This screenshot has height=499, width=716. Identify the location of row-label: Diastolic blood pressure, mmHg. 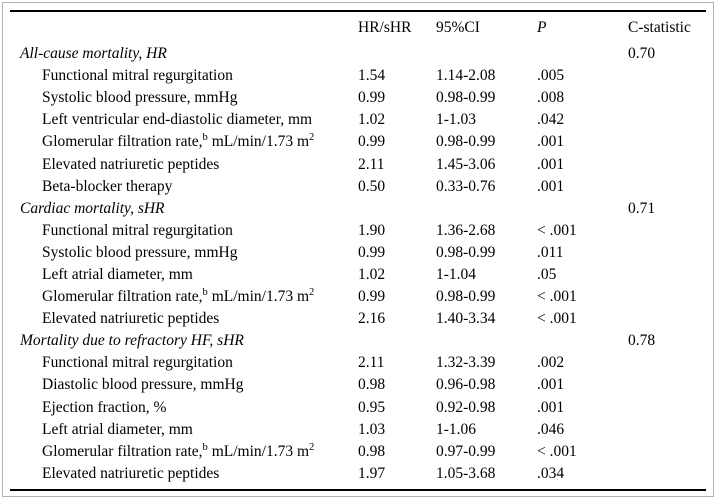
(143, 385).